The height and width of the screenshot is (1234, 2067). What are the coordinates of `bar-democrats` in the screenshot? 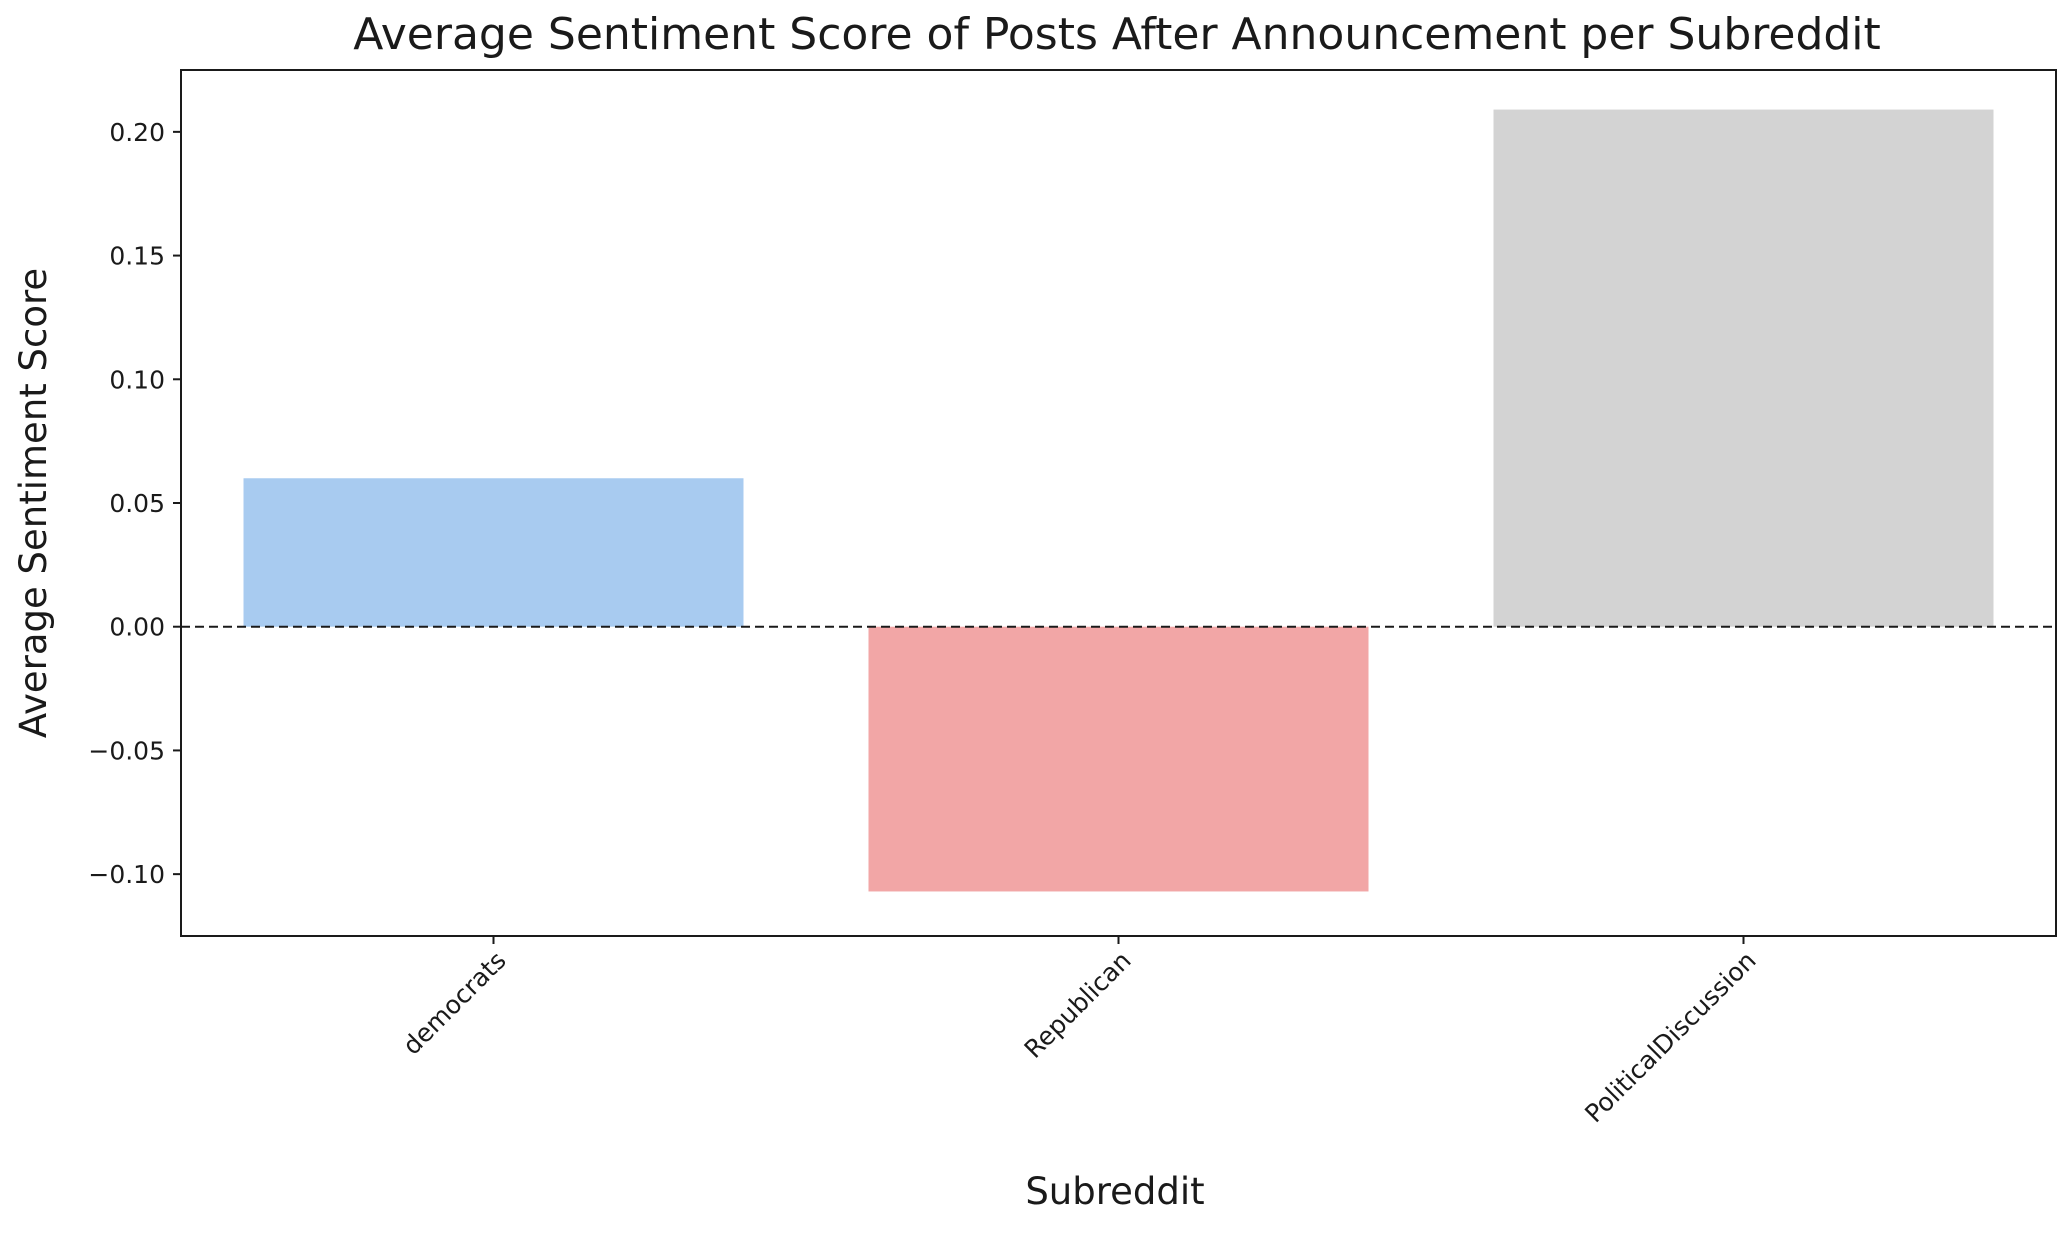 It's located at (493, 552).